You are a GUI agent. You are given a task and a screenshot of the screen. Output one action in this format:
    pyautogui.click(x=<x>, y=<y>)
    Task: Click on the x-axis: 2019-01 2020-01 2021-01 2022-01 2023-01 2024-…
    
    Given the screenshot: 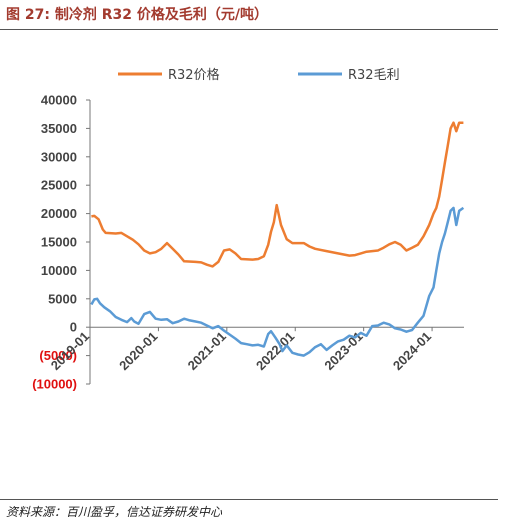 What is the action you would take?
    pyautogui.click(x=256, y=349)
    